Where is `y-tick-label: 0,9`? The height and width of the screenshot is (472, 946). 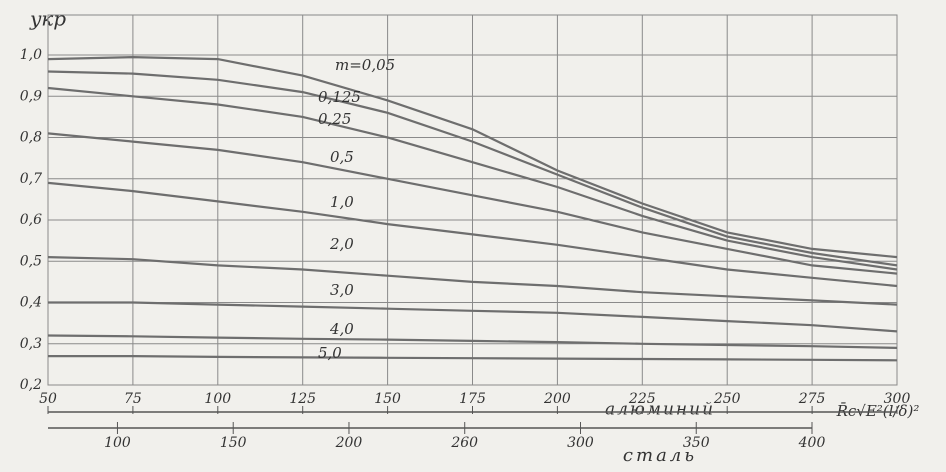 y-tick-label: 0,9 is located at coordinates (31, 96).